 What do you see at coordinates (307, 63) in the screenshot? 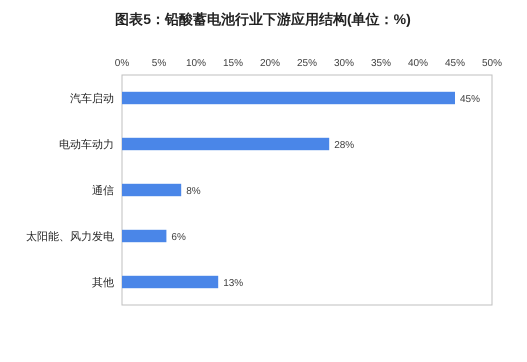
I see `x-tick-label: 25%` at bounding box center [307, 63].